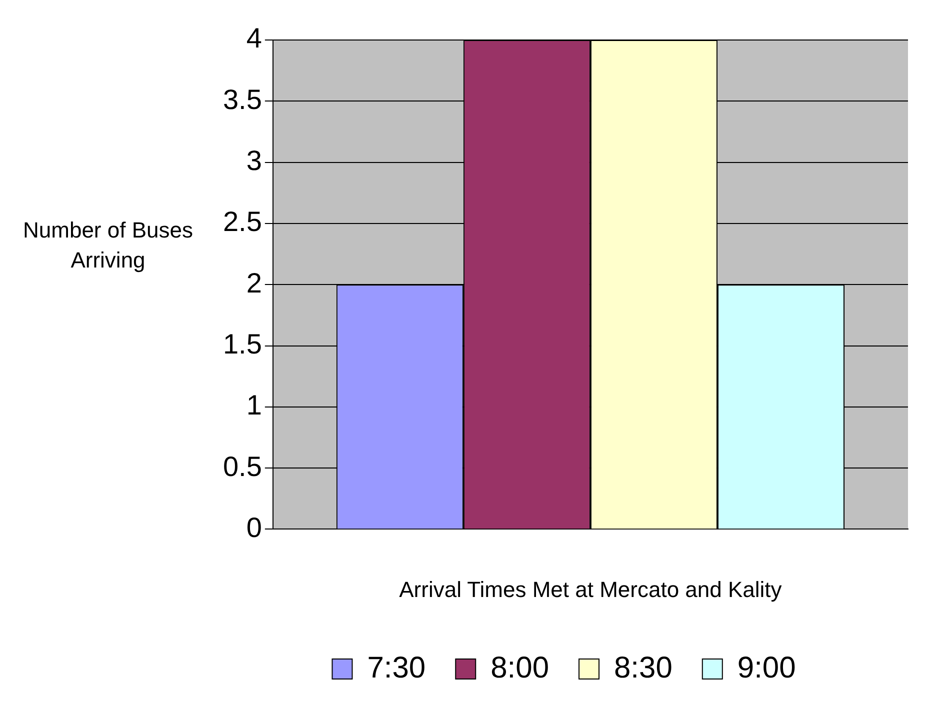 The height and width of the screenshot is (704, 938). I want to click on y-tick-label: 0, so click(254, 527).